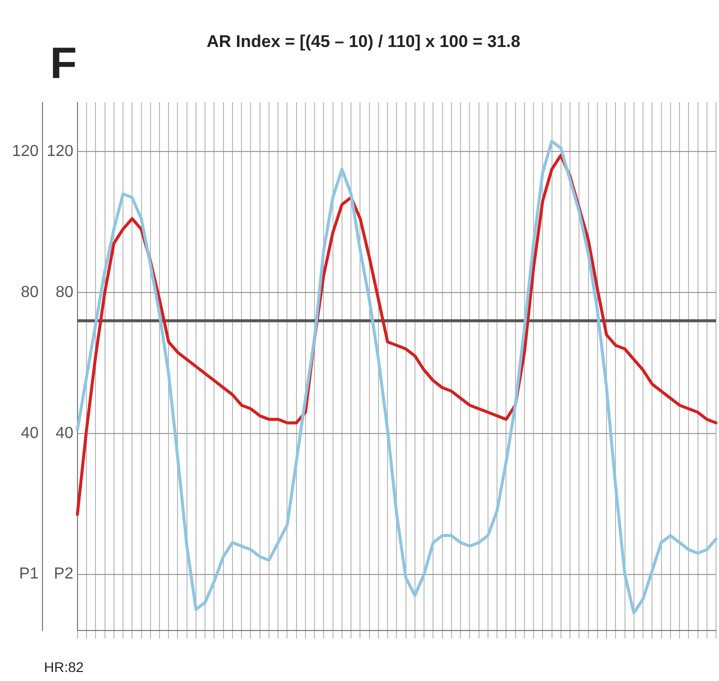 This screenshot has width=719, height=681. Describe the element at coordinates (64, 574) in the screenshot. I see `y2-tick-label: P2` at that location.